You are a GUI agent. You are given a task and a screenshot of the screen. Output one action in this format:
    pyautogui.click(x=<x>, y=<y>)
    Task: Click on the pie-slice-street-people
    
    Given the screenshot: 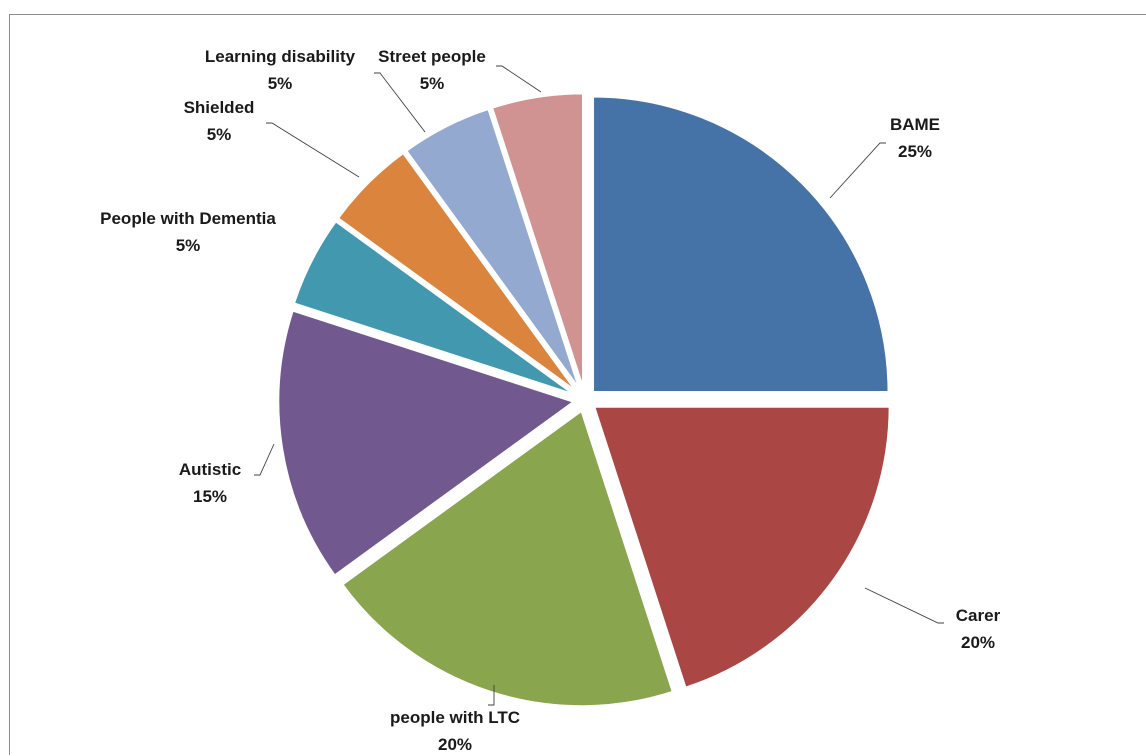 What is the action you would take?
    pyautogui.click(x=537, y=240)
    